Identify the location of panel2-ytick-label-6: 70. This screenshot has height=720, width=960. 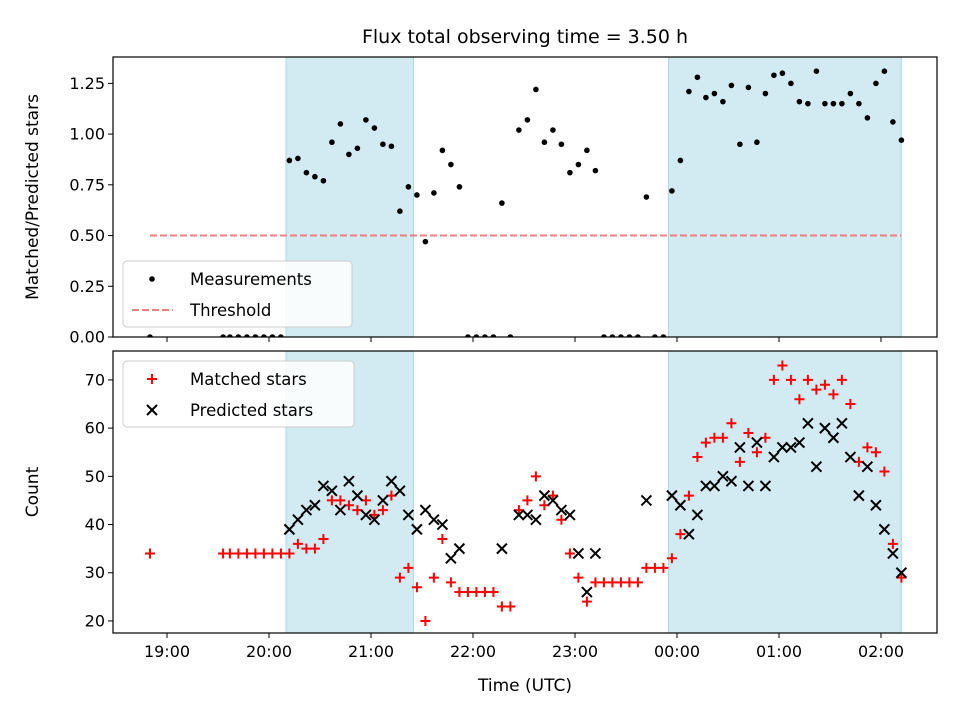
(95, 379).